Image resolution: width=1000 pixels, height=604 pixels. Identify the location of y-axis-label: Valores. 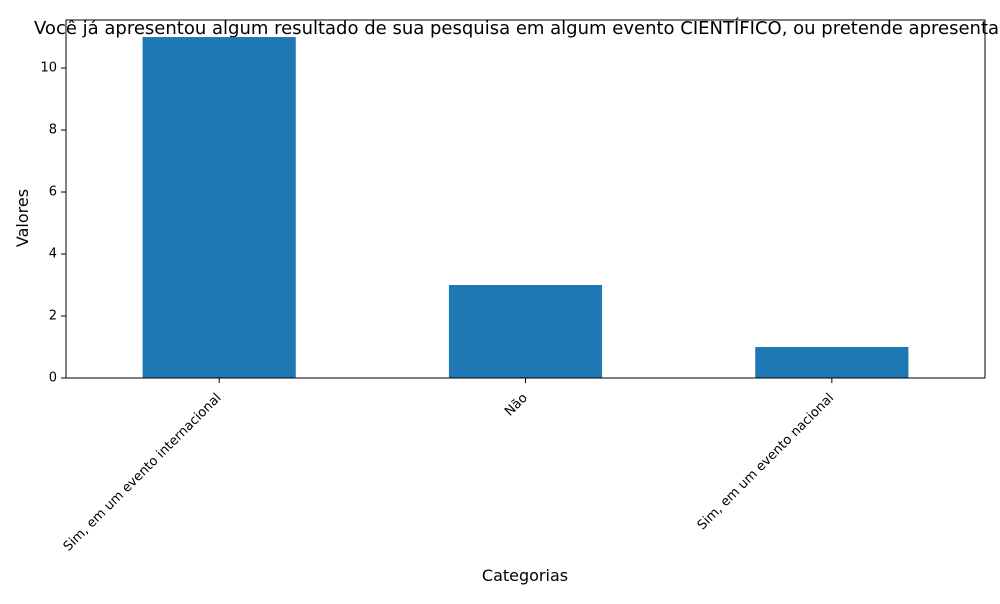
(22, 218).